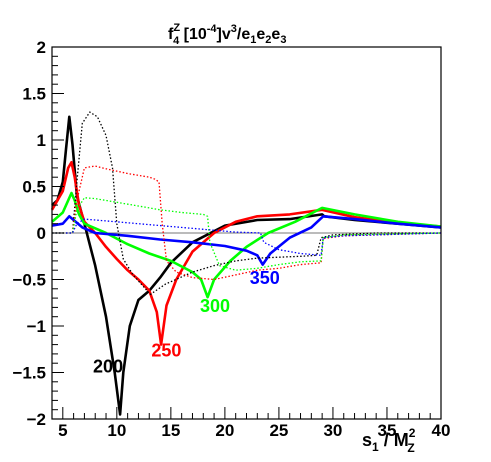 This screenshot has height=462, width=491. Describe the element at coordinates (108, 367) in the screenshot. I see `series-label-200: 200` at that location.